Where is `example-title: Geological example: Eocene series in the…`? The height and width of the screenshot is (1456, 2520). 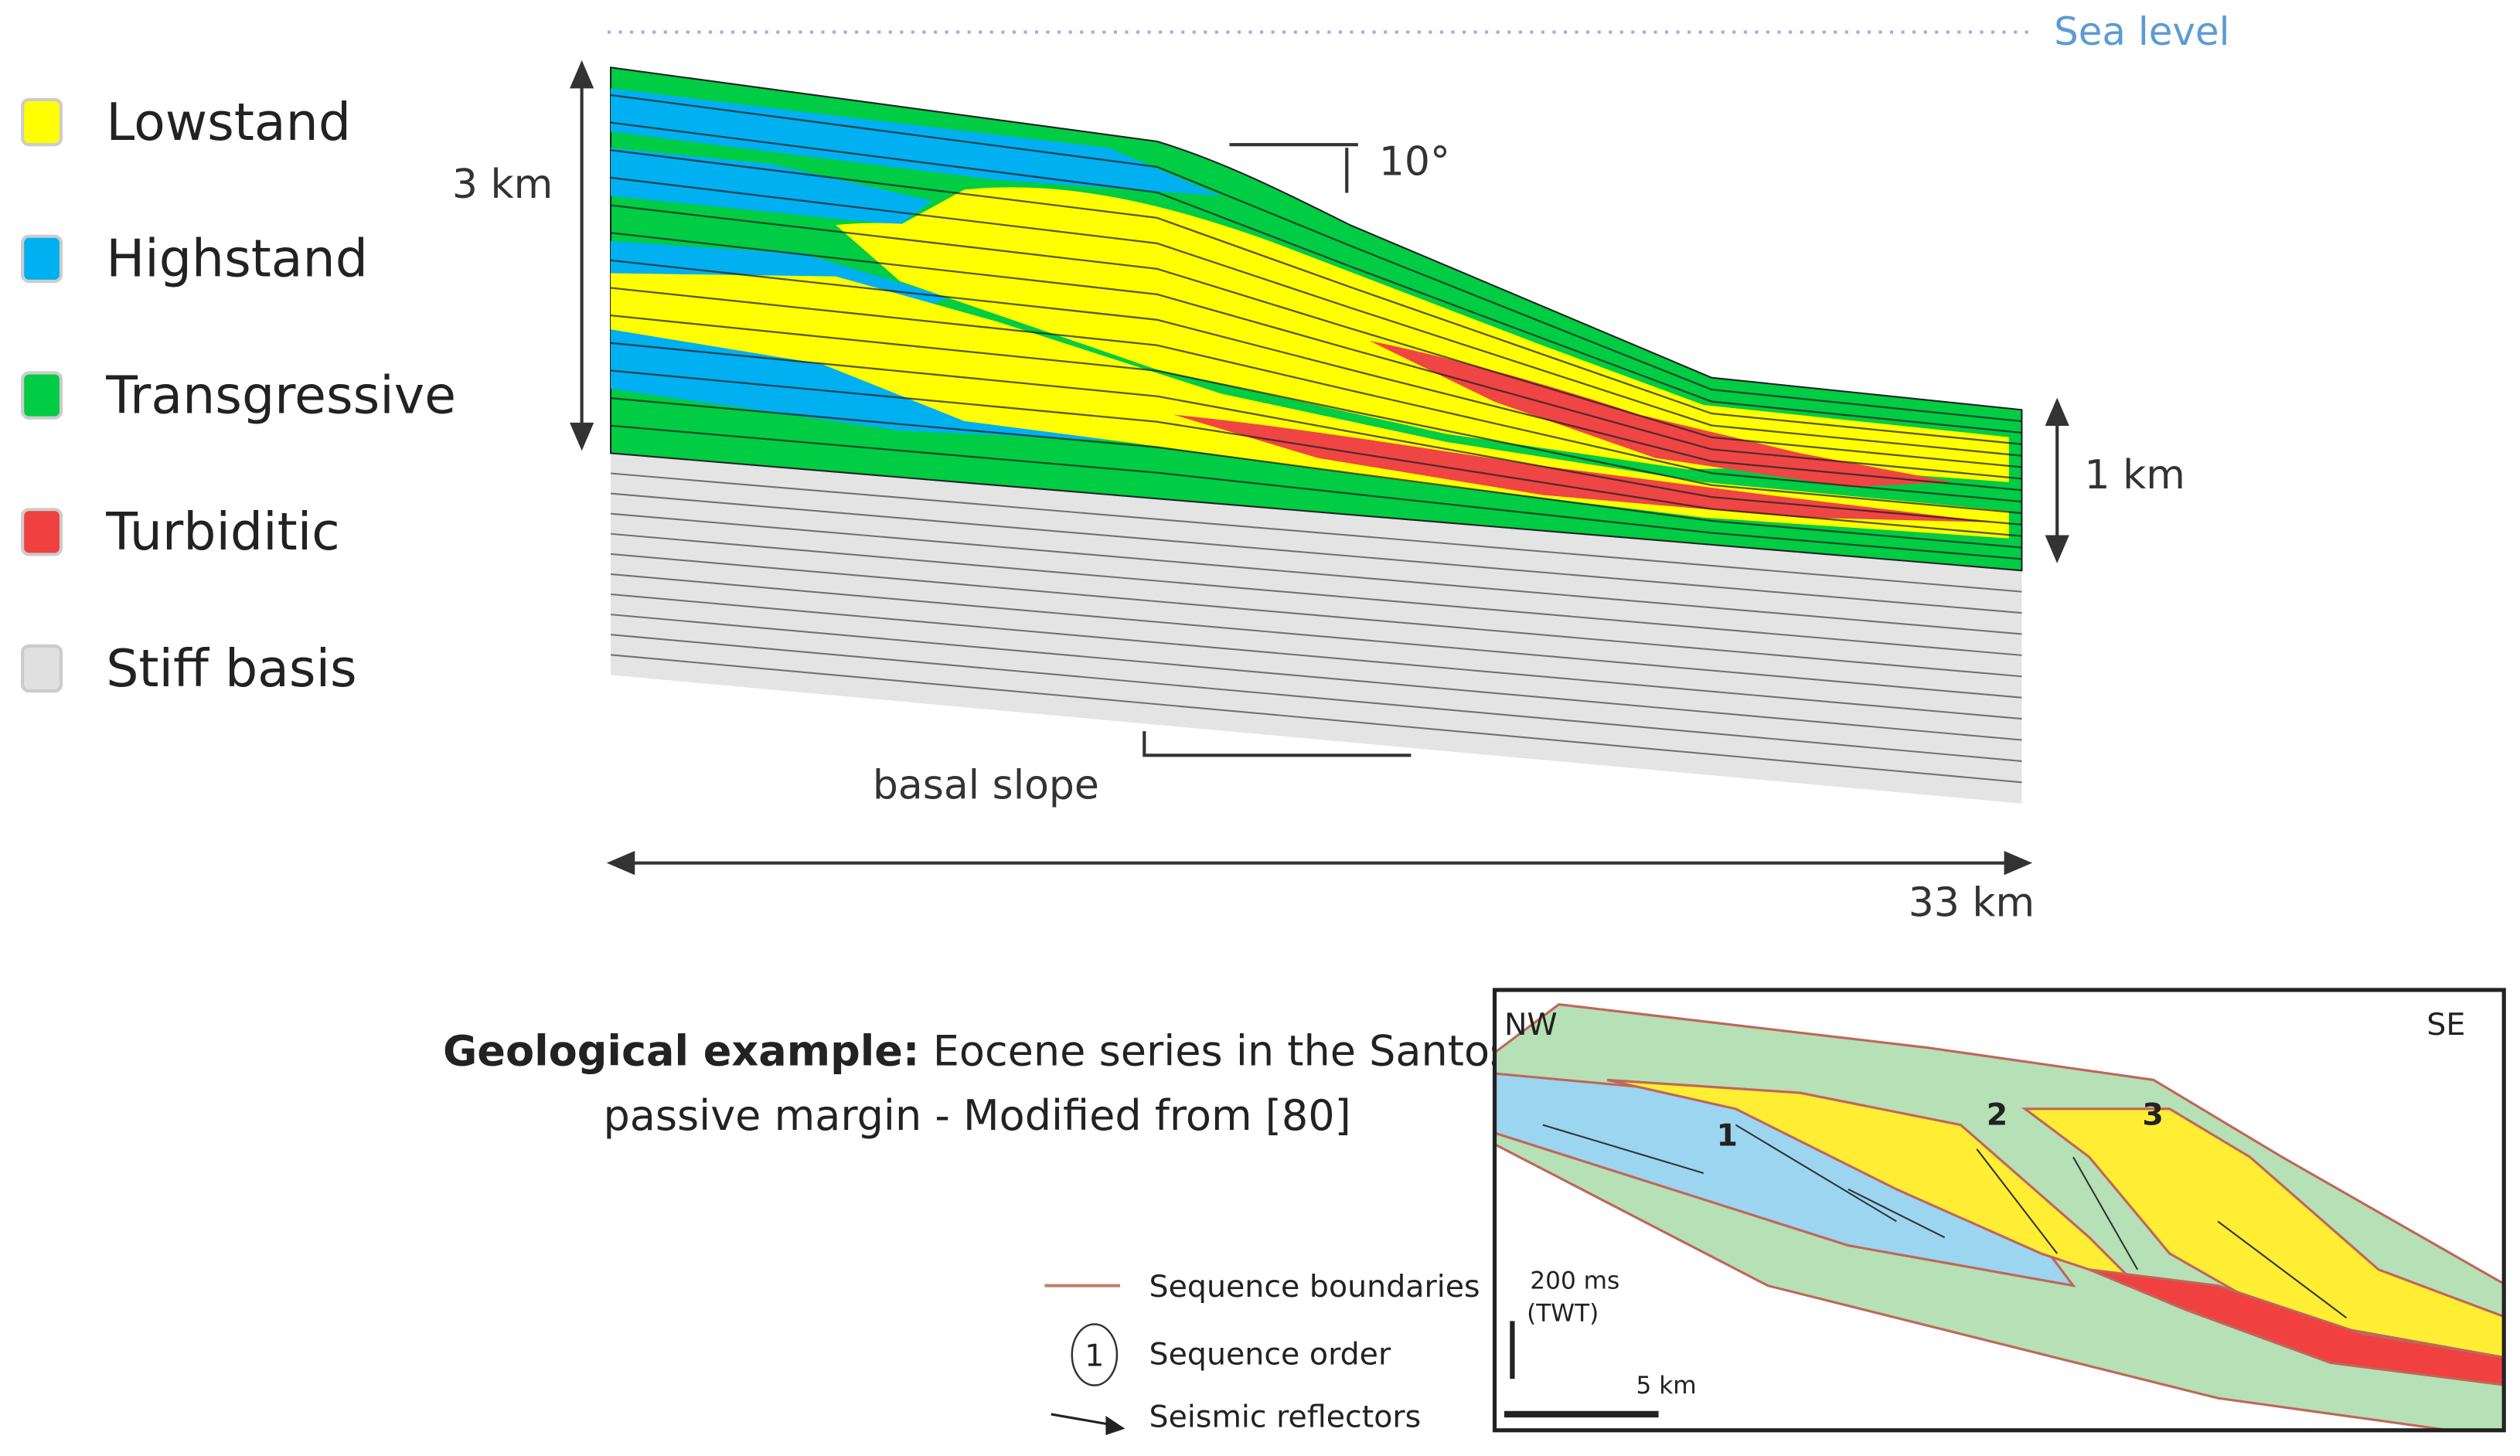
example-title: Geological example: Eocene series in the… is located at coordinates (977, 1051).